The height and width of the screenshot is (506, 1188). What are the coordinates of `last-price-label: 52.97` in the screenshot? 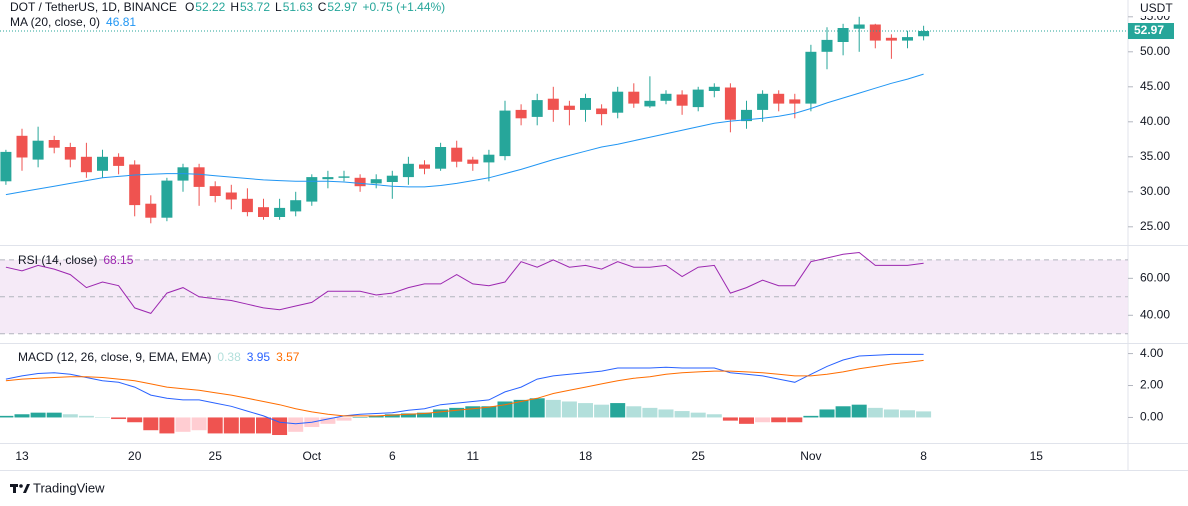 It's located at (1149, 30).